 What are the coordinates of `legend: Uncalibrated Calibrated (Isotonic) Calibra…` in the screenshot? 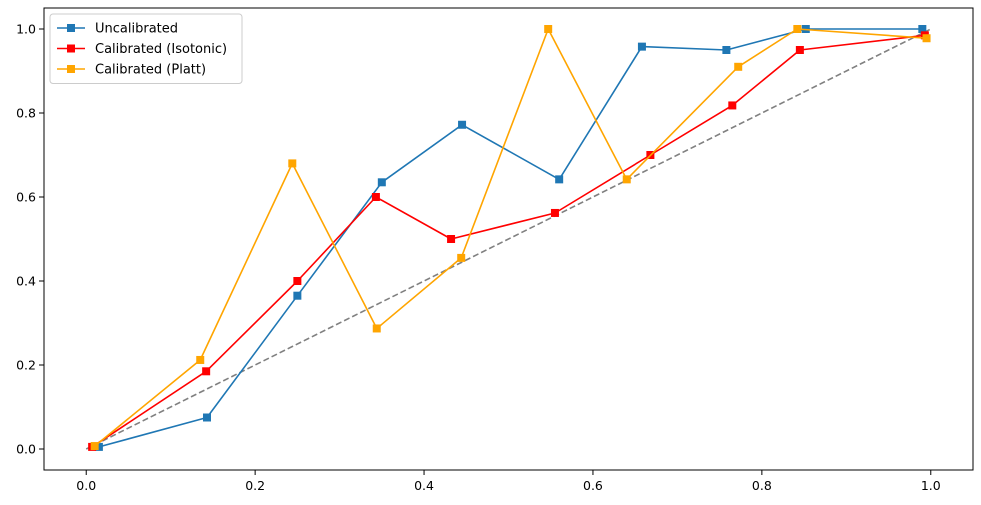 It's located at (146, 48).